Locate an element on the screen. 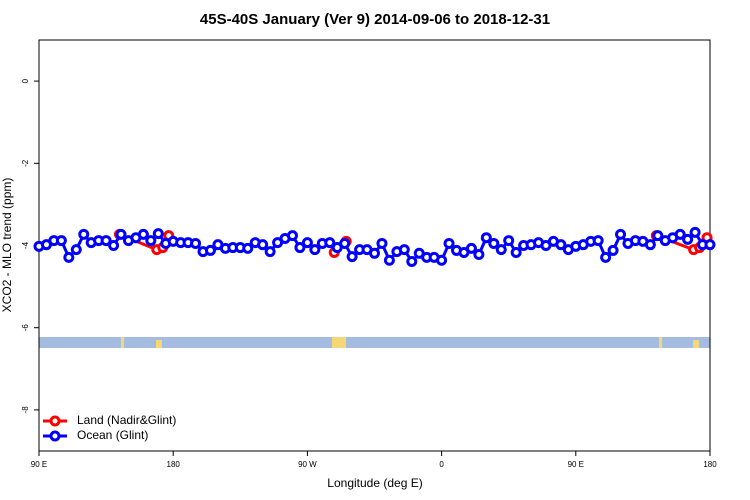 This screenshot has width=750, height=500. x-tick-label: 0 is located at coordinates (441, 464).